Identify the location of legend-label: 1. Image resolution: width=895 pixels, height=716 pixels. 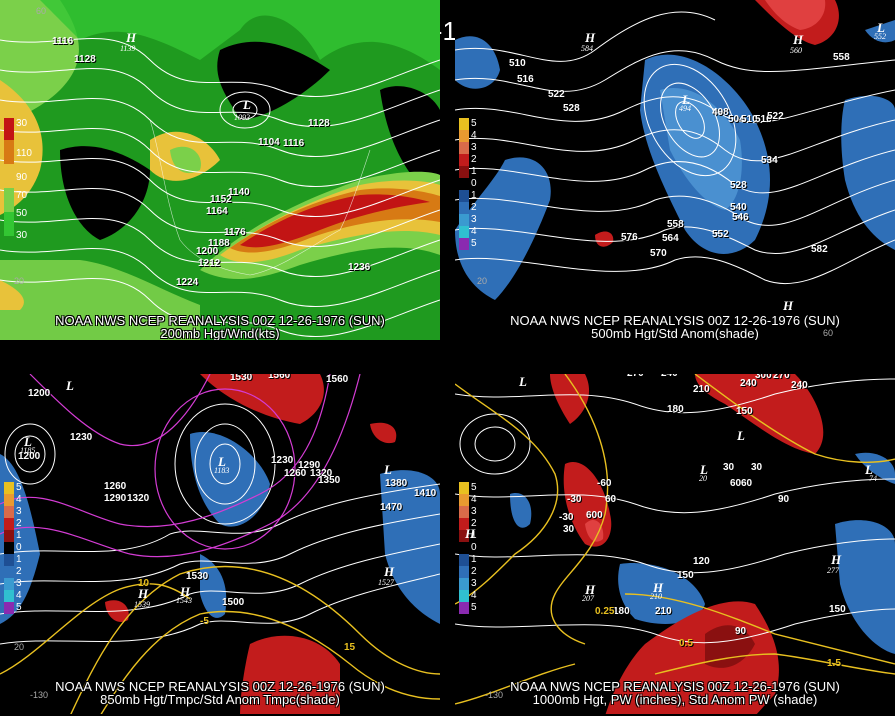
(19, 559).